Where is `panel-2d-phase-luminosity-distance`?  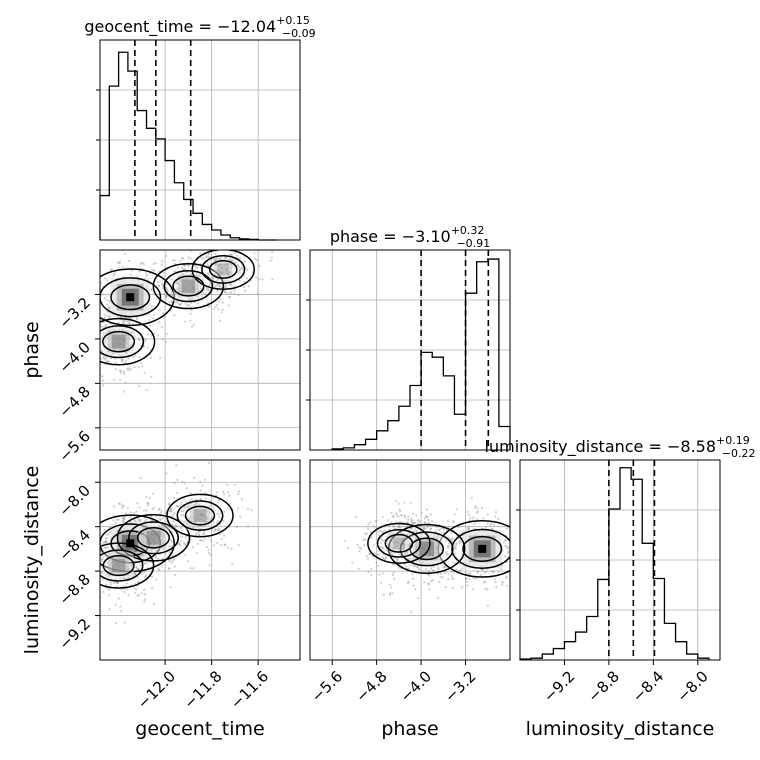
panel-2d-phase-luminosity-distance is located at coordinates (410, 560).